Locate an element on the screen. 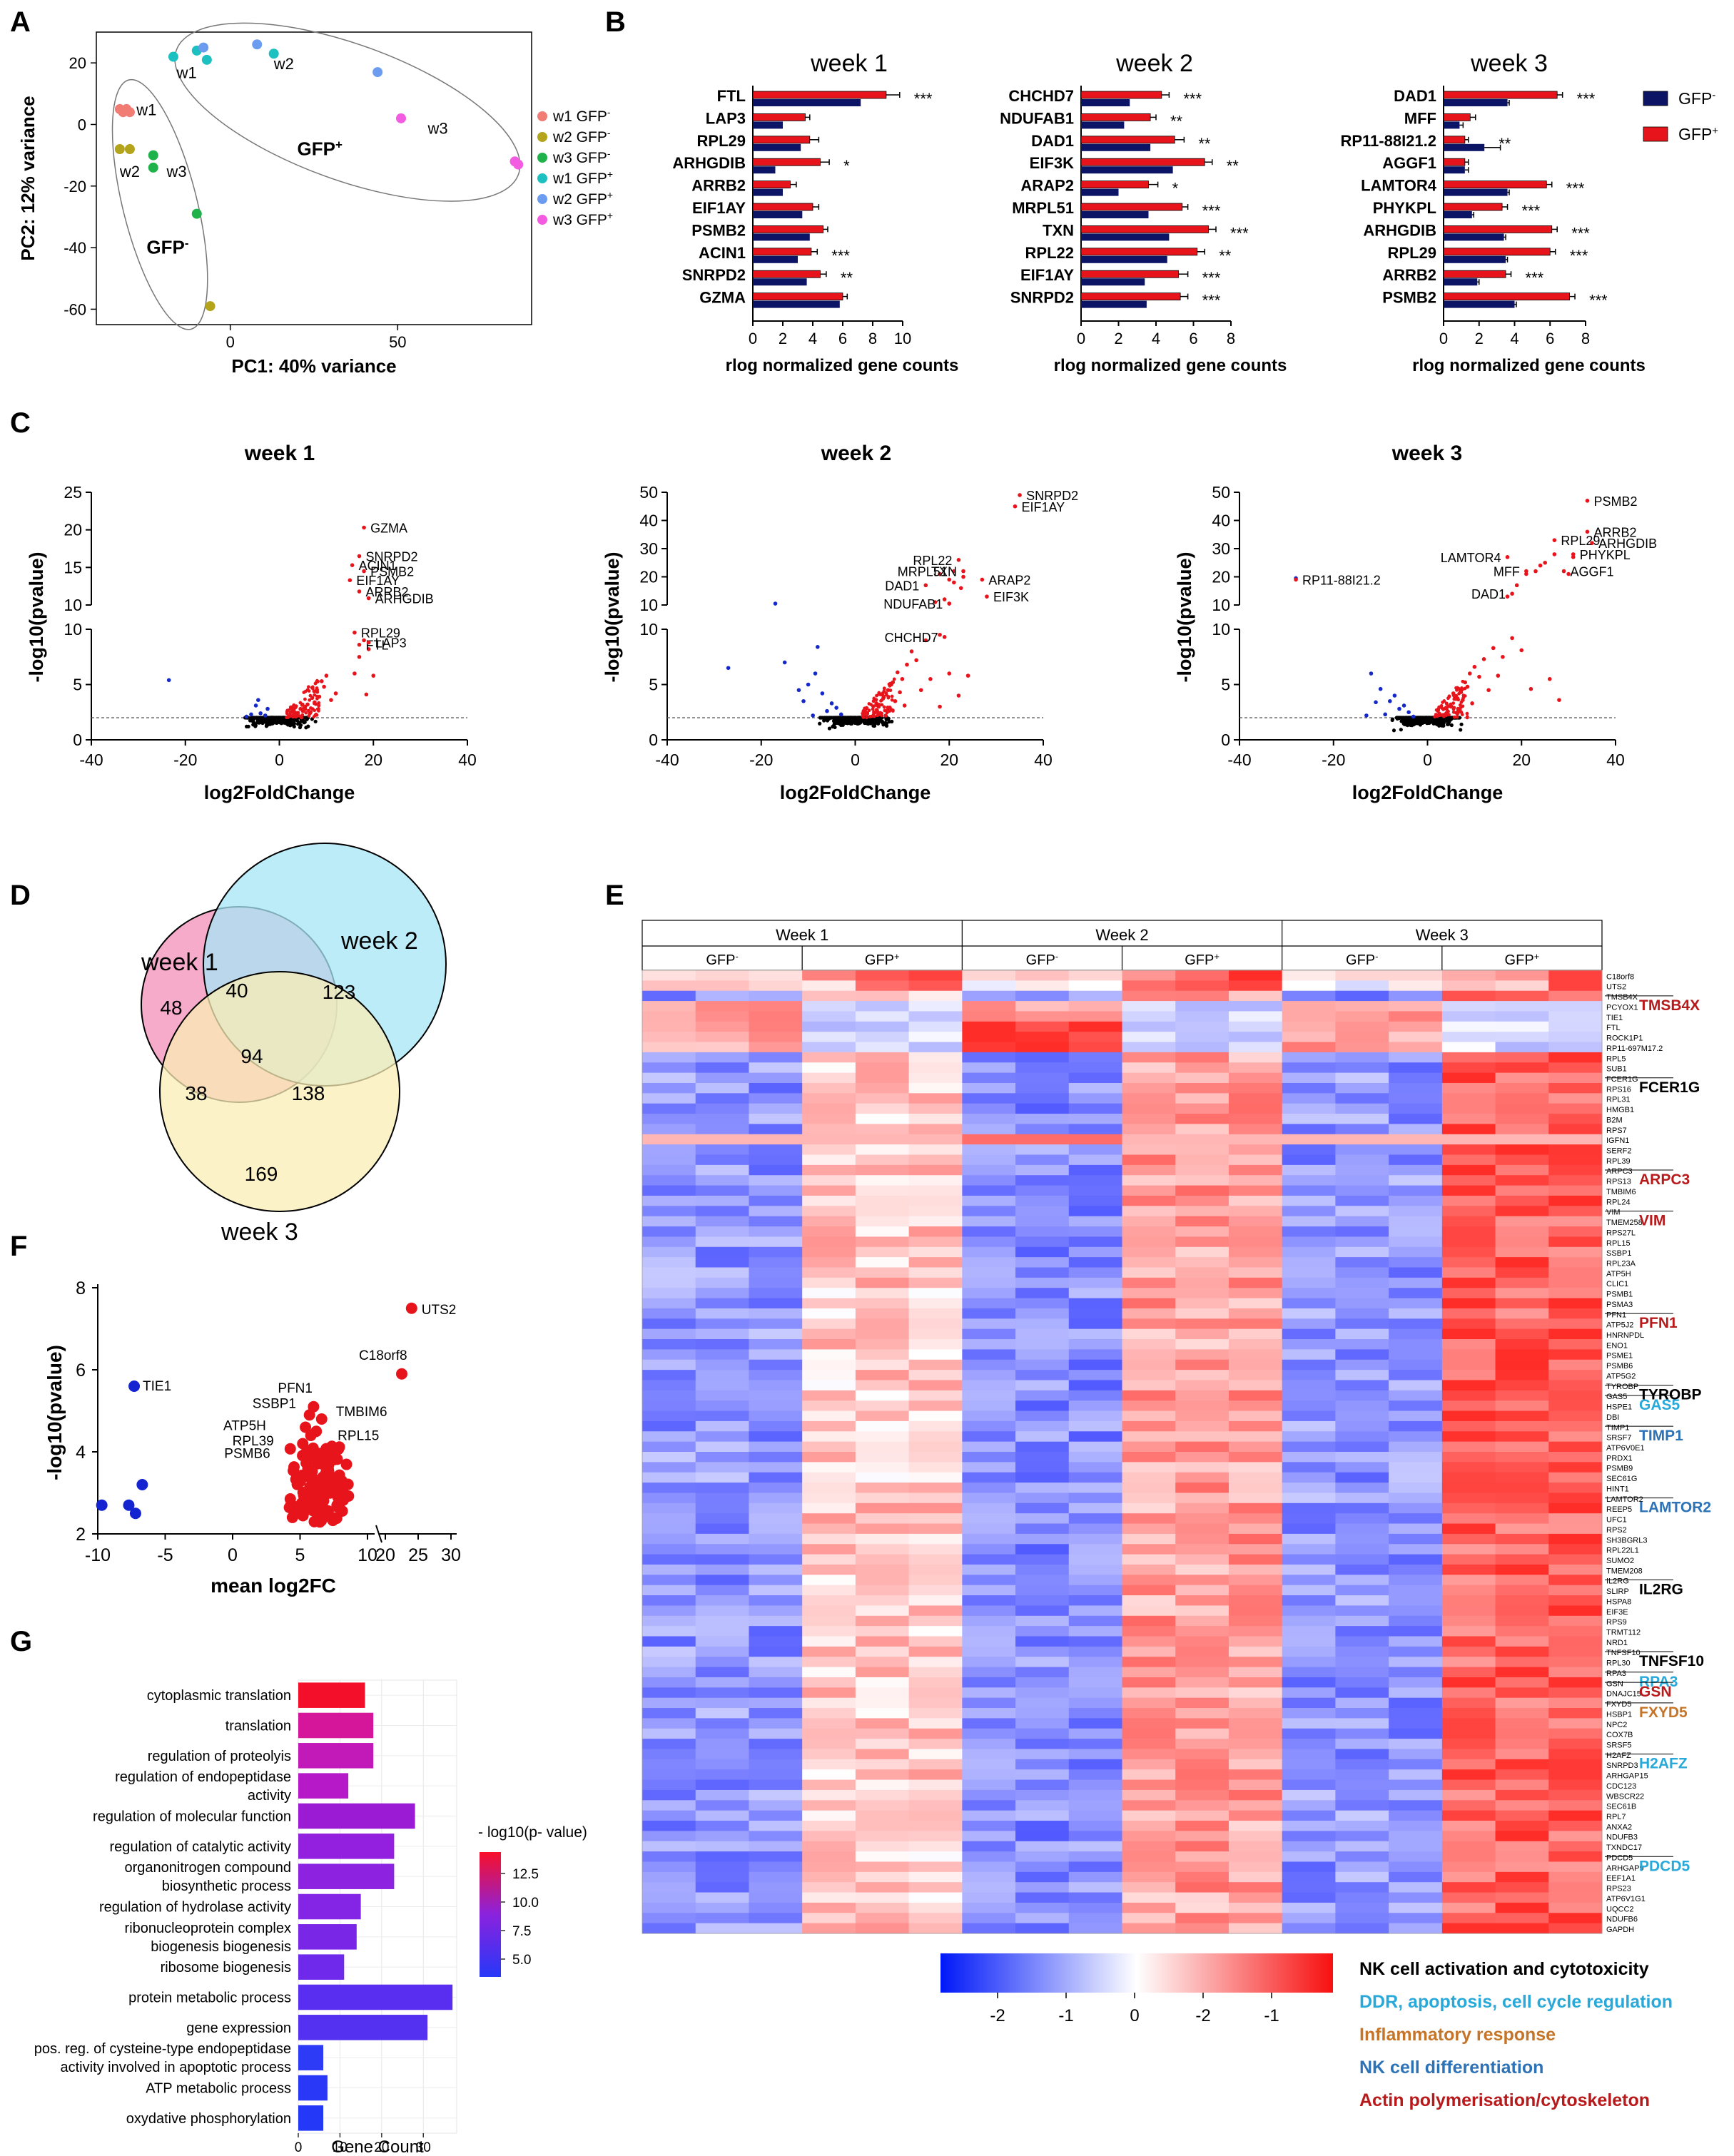  panel-letter-f: F is located at coordinates (18, 1246).